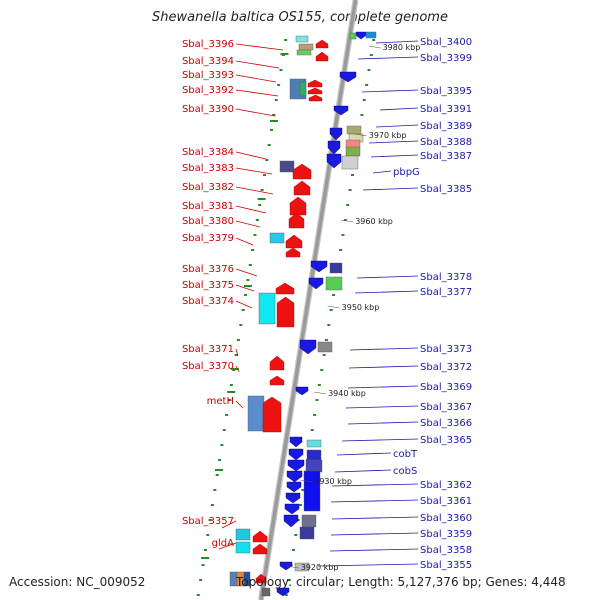  What do you see at coordinates (347, 393) in the screenshot?
I see `kbp-label: 3940 kbp` at bounding box center [347, 393].